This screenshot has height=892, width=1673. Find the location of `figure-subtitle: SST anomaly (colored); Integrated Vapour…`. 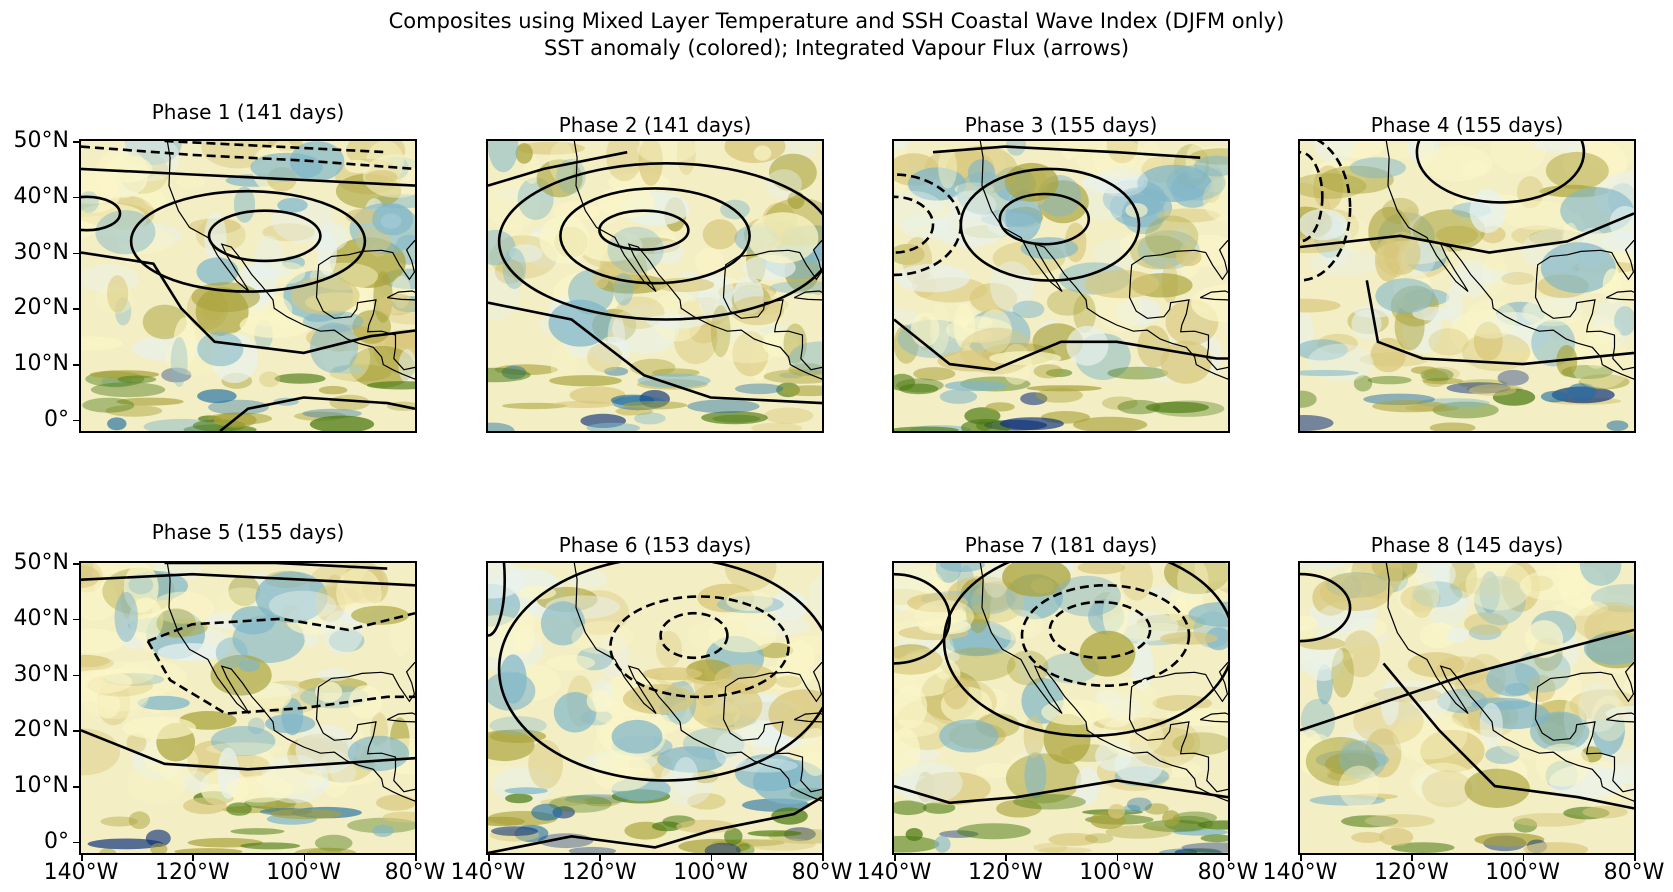

figure-subtitle: SST anomaly (colored); Integrated Vapour… is located at coordinates (836, 48).